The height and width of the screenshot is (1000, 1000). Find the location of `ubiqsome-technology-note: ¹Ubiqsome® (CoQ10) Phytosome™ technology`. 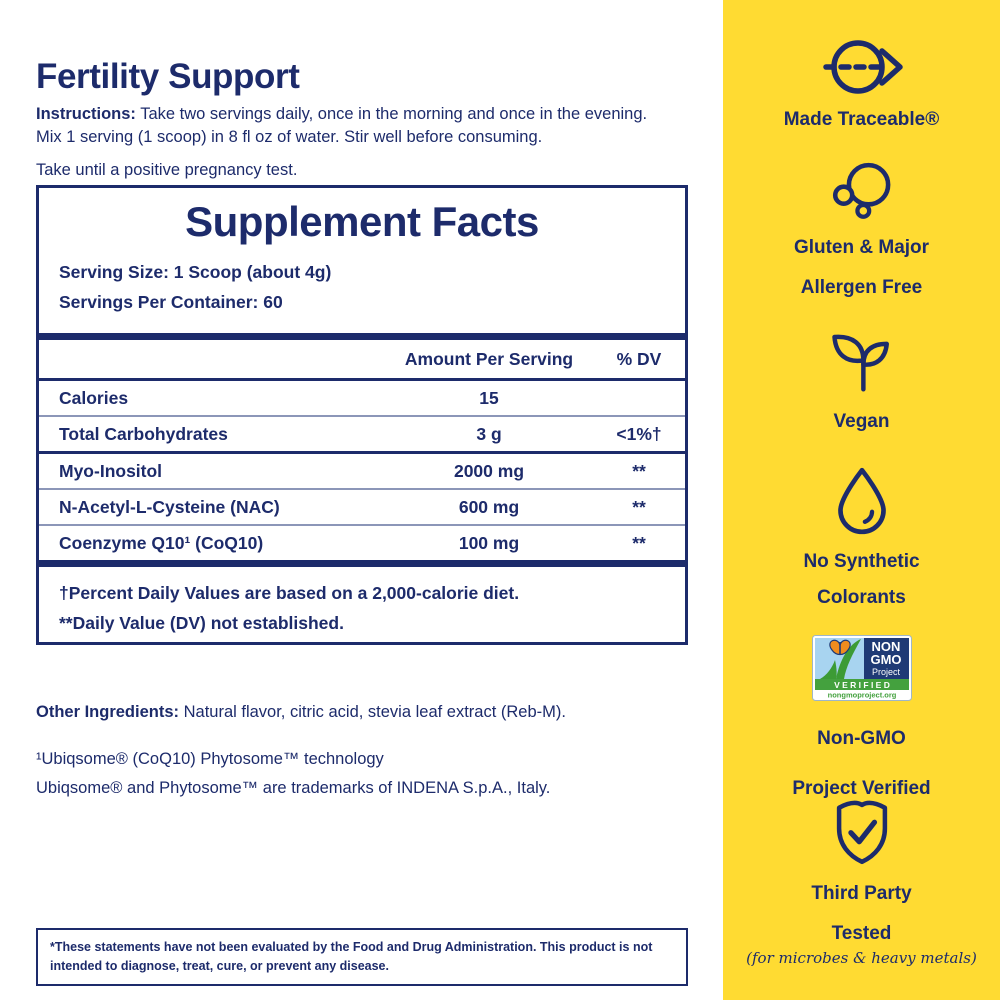

ubiqsome-technology-note: ¹Ubiqsome® (CoQ10) Phytosome™ technology is located at coordinates (210, 758).